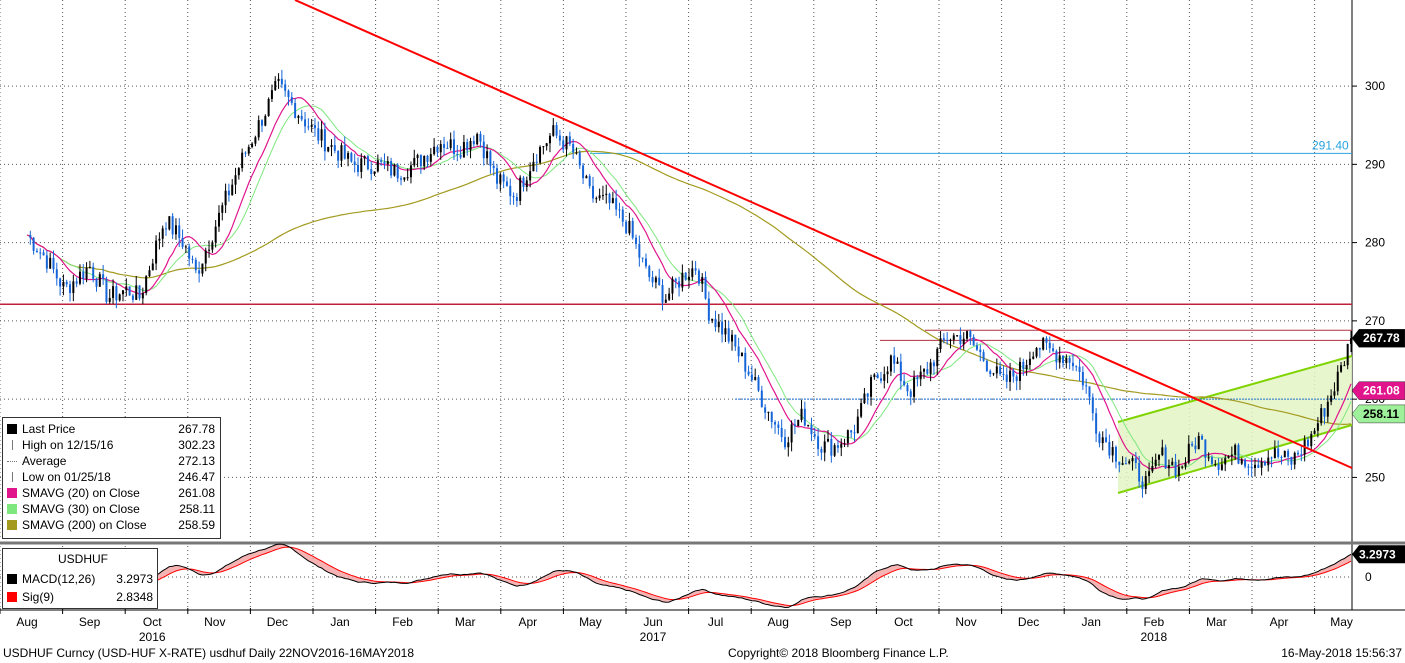 Image resolution: width=1405 pixels, height=663 pixels. What do you see at coordinates (80, 597) in the screenshot?
I see `legend-row: Sig(9) 2.8348` at bounding box center [80, 597].